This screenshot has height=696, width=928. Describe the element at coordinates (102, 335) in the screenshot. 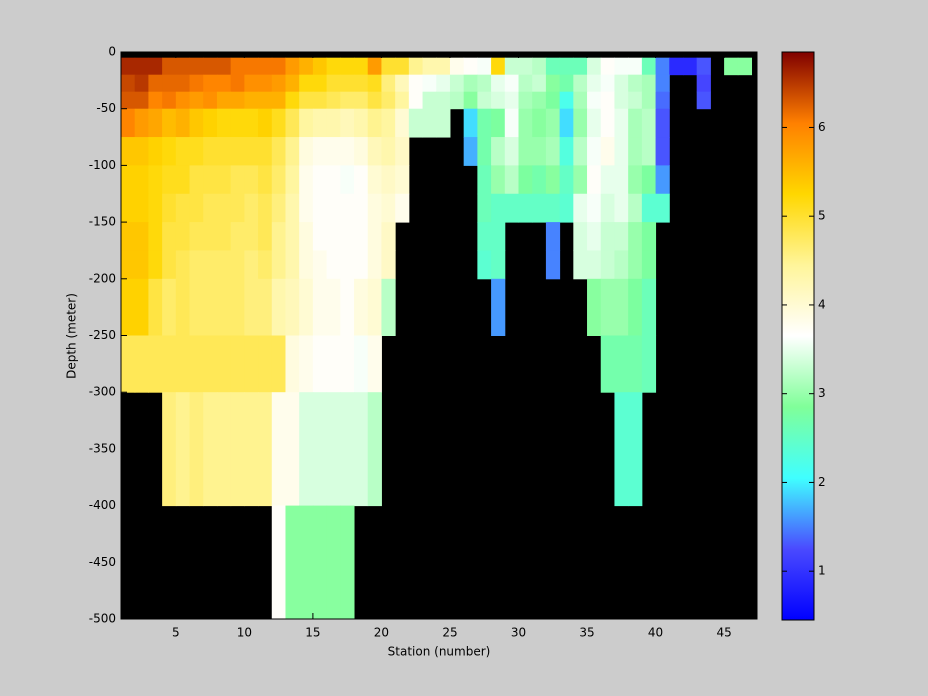

I see `y-tick-label: -250` at that location.